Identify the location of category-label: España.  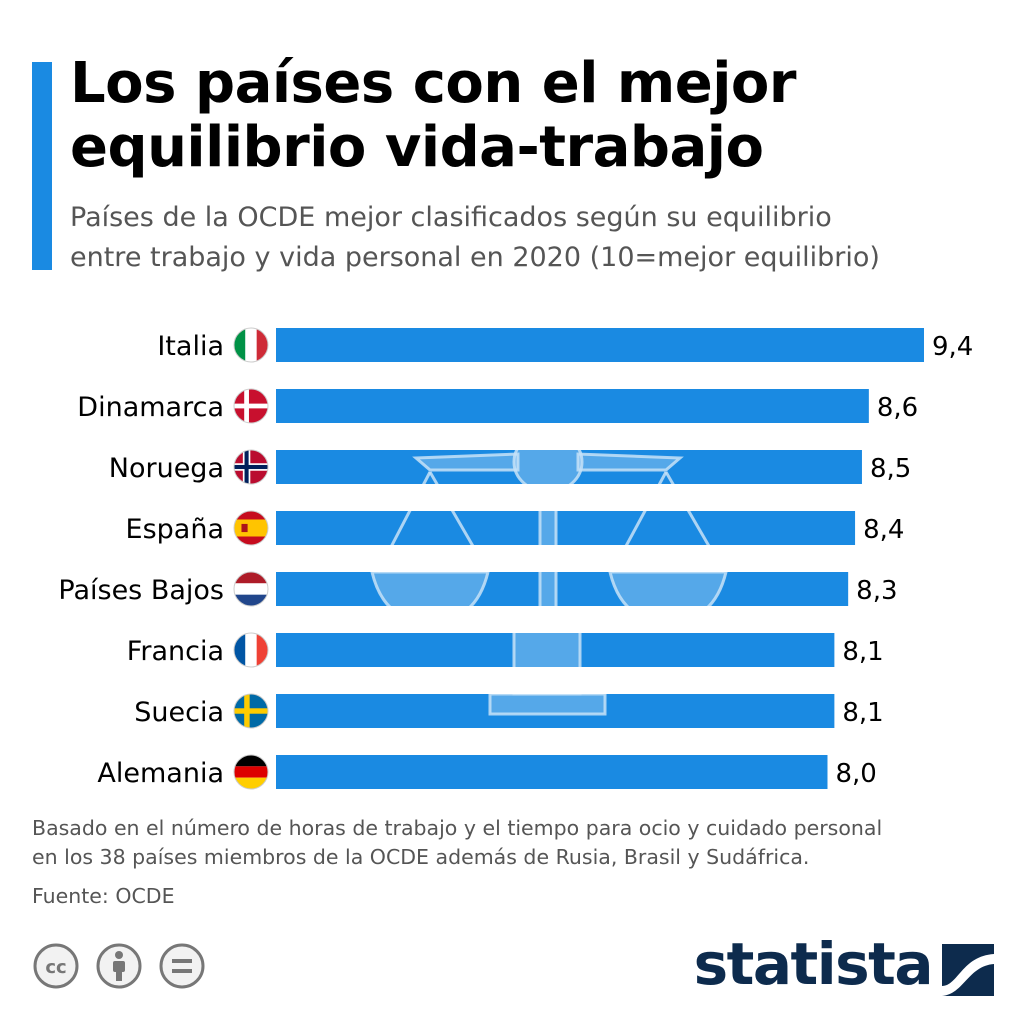
(175, 529).